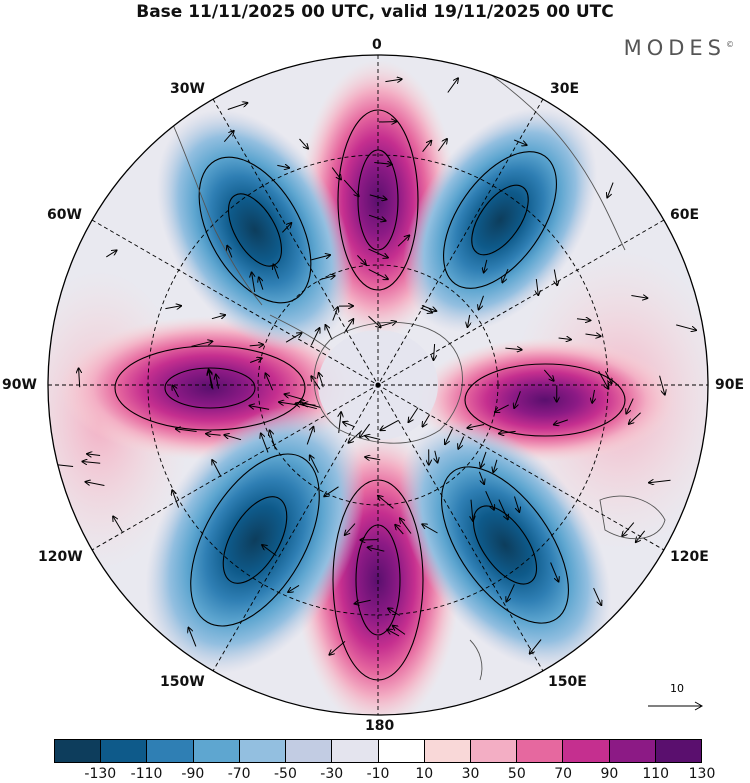  What do you see at coordinates (609, 774) in the screenshot?
I see `colorbar-tick-label: 90` at bounding box center [609, 774].